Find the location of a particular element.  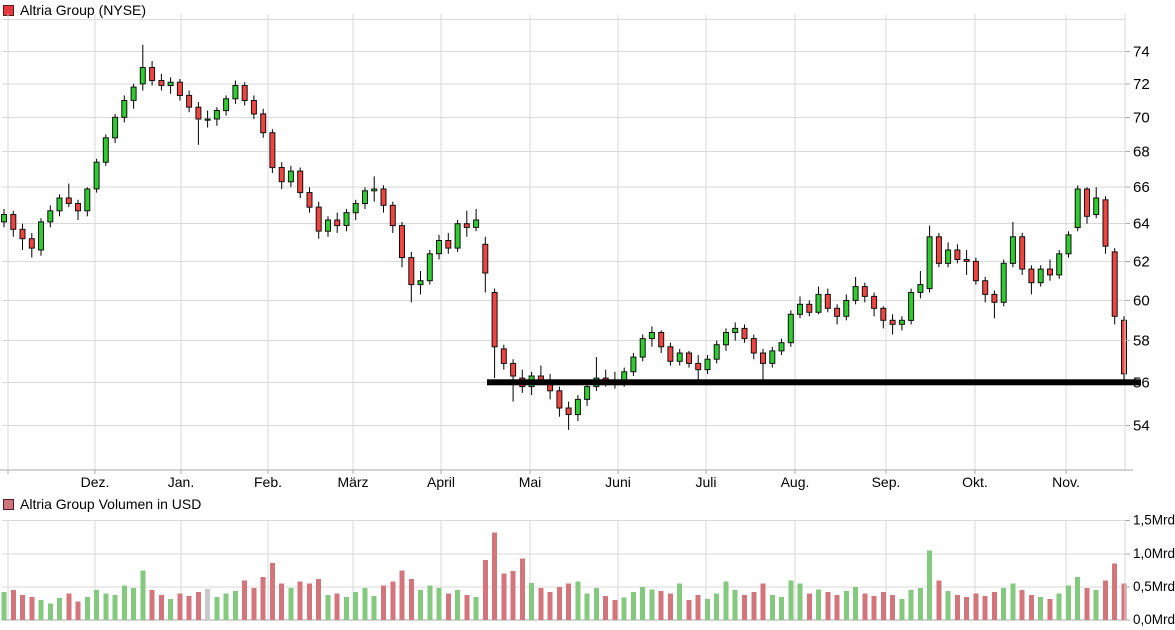

month-axis-label: Juni is located at coordinates (618, 482).